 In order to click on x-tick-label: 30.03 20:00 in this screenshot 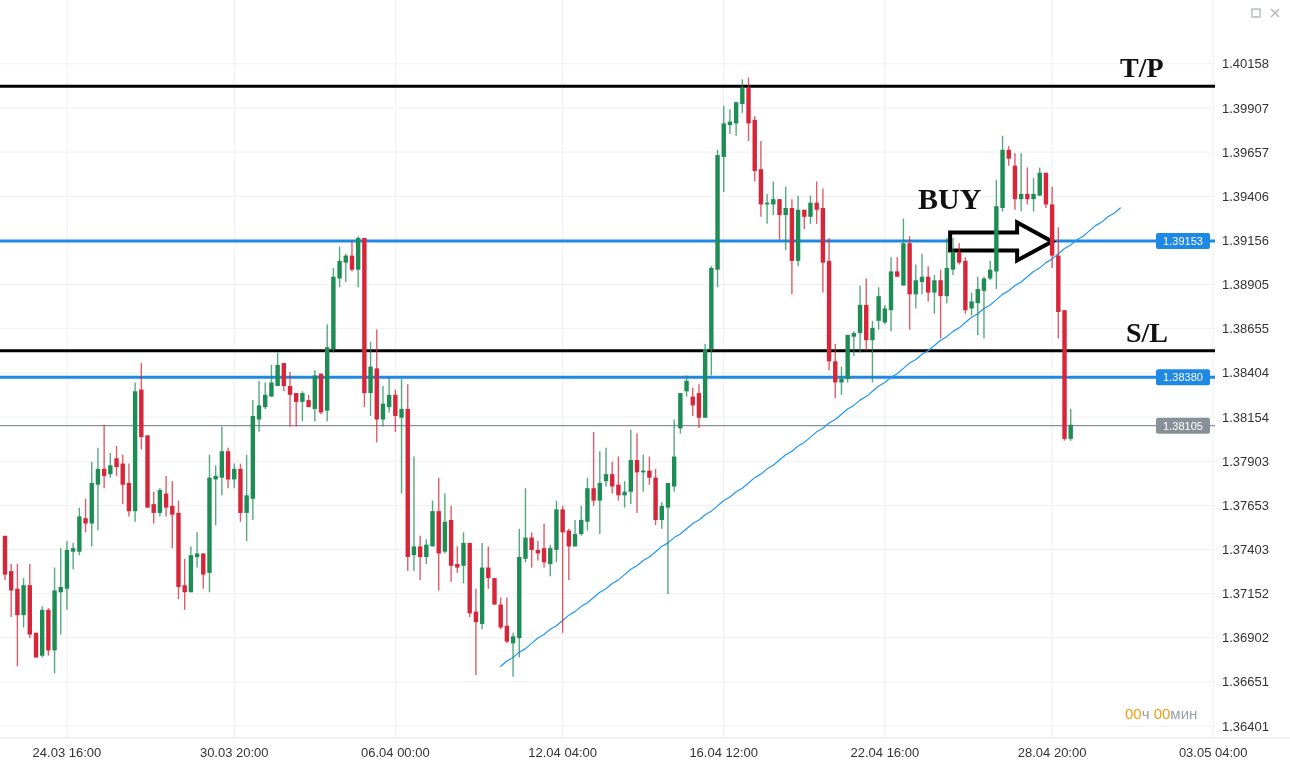, I will do `click(234, 752)`.